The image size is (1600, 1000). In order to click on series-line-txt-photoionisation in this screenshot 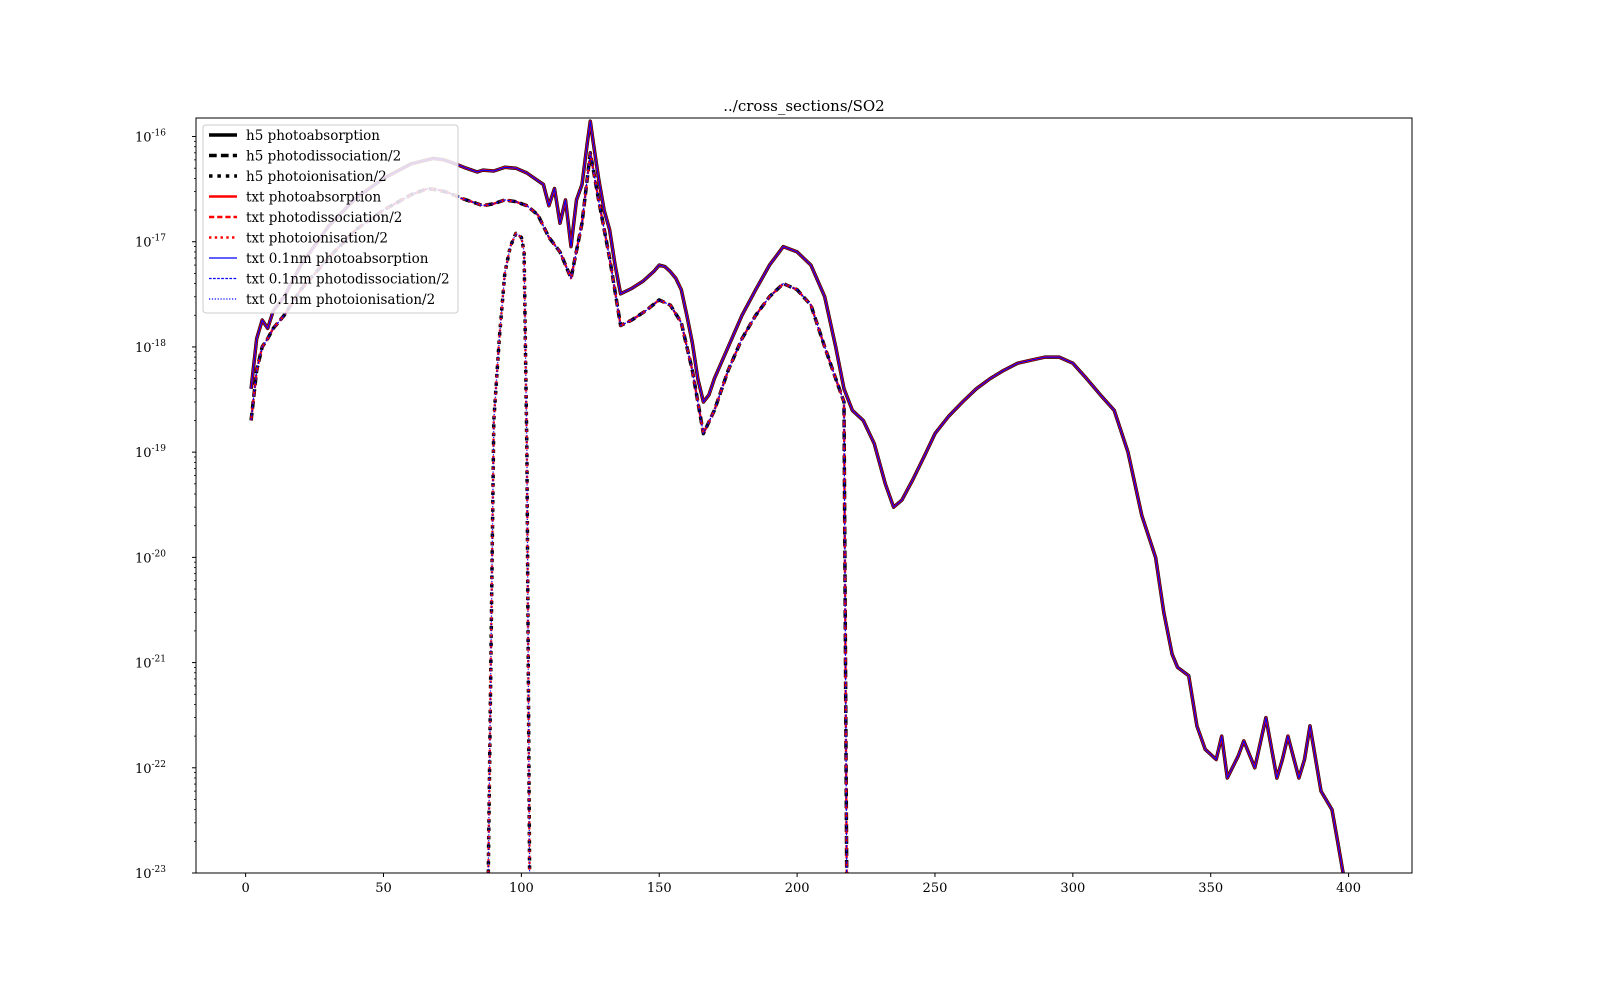, I will do `click(509, 552)`.